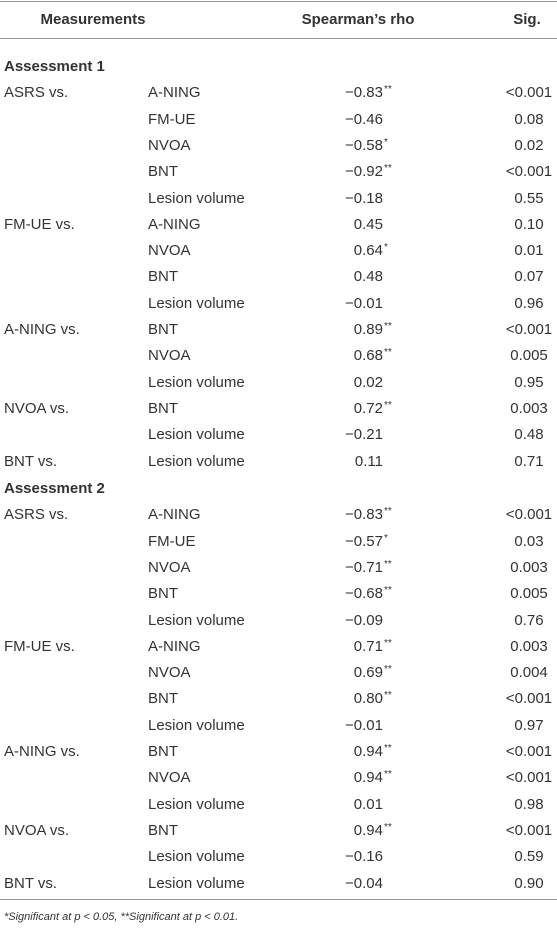  I want to click on column-header: Spearman’s rho, so click(358, 19).